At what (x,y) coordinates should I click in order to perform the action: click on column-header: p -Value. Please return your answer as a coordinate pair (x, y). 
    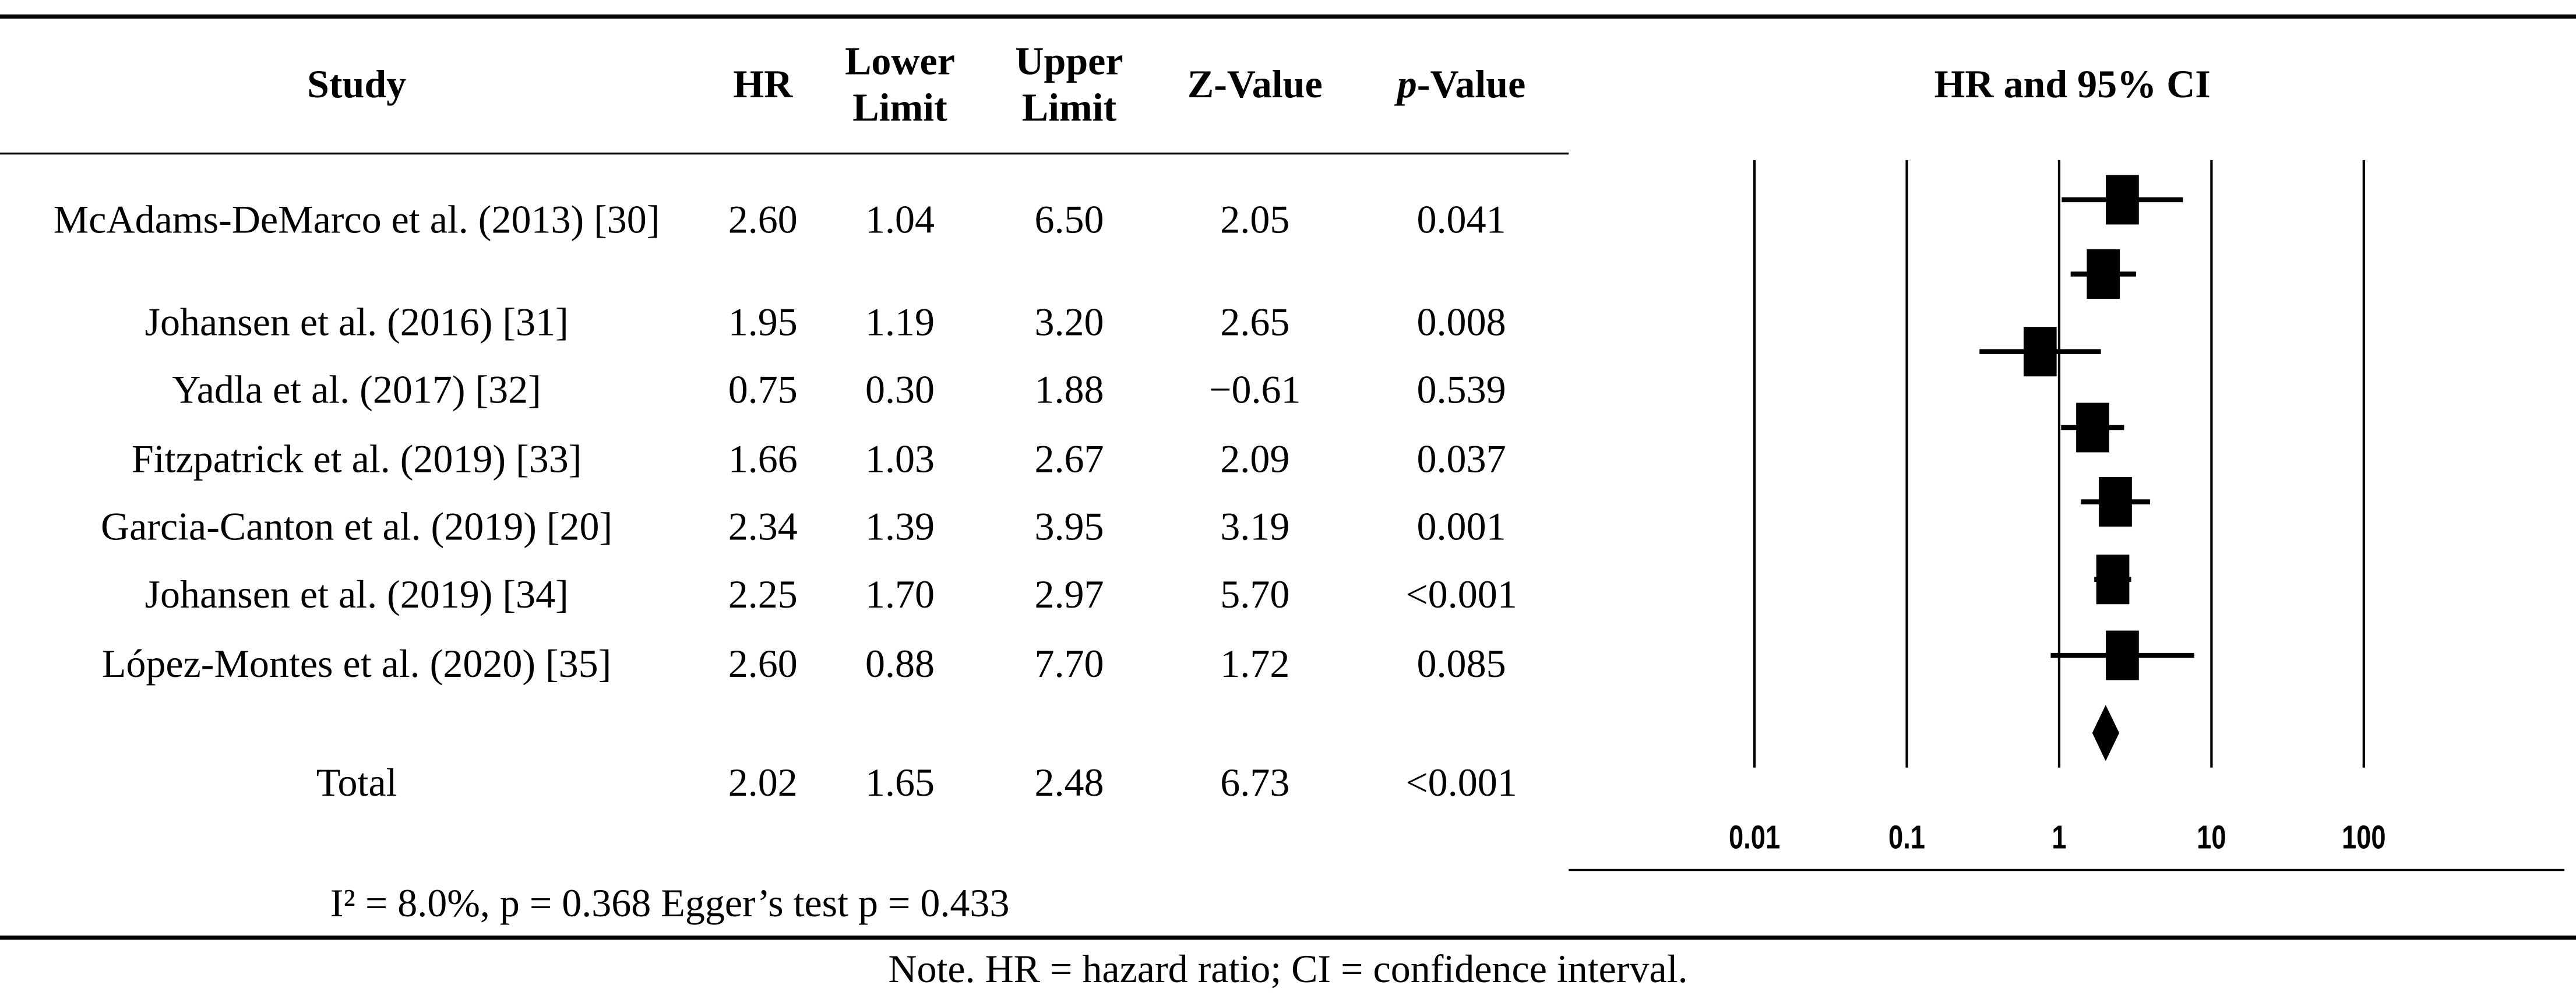
    Looking at the image, I should click on (1461, 86).